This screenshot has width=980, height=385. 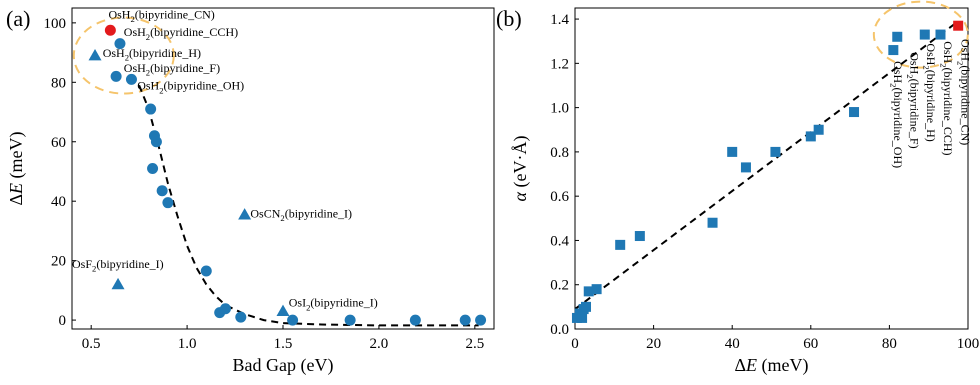 I want to click on panel-a-y-tick-label: 20, so click(x=58, y=262).